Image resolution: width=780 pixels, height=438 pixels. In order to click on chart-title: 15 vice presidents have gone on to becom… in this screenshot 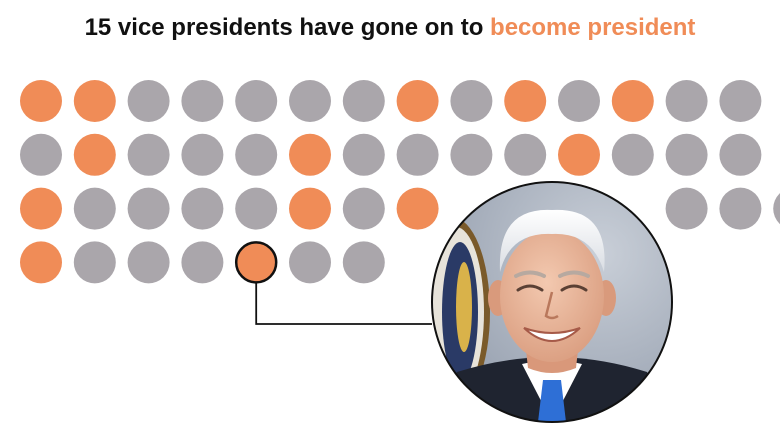, I will do `click(390, 28)`.